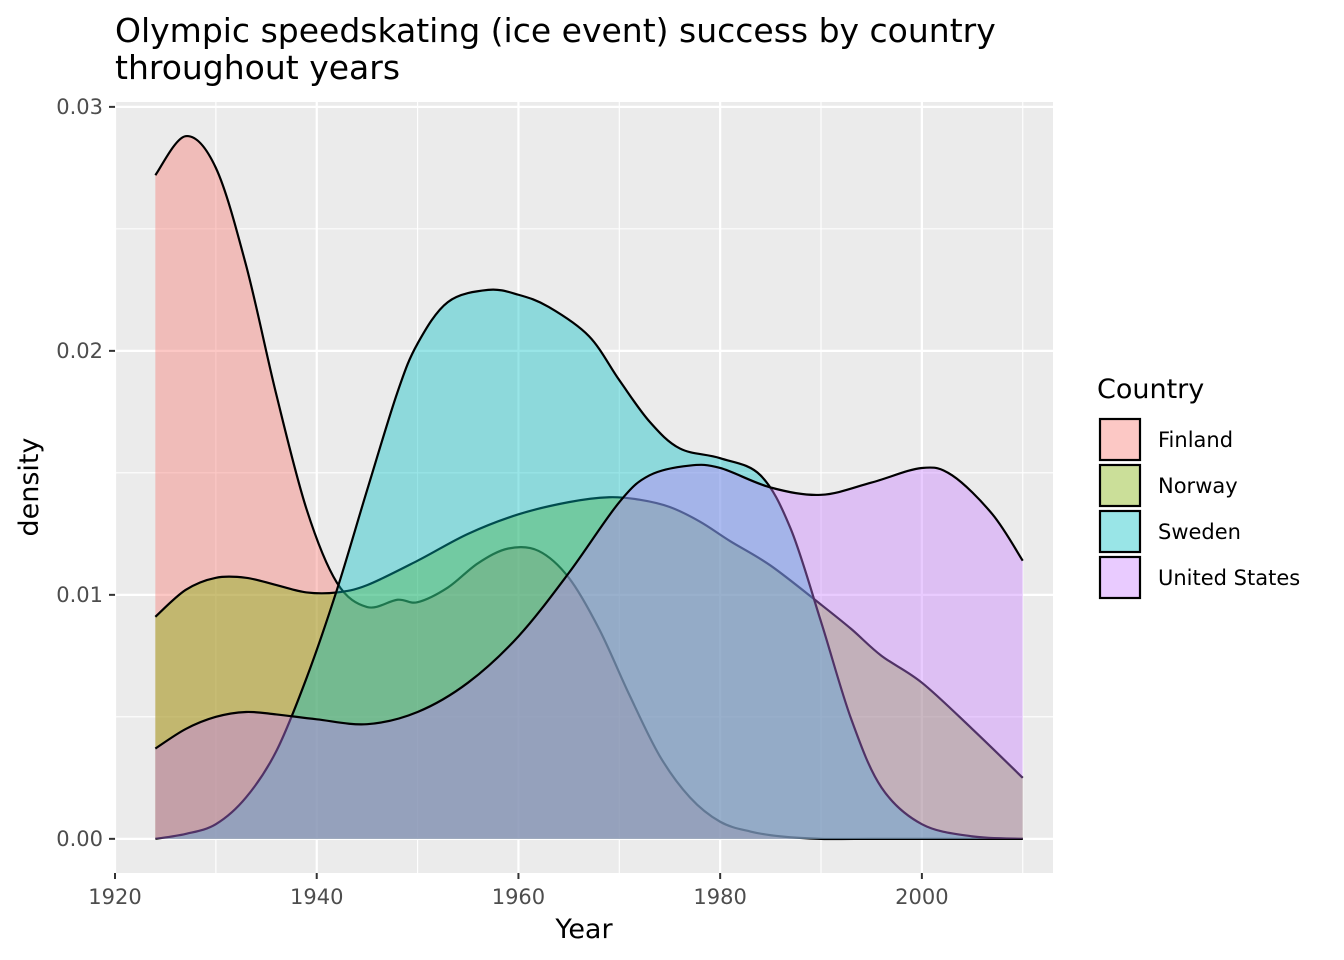  Describe the element at coordinates (79, 595) in the screenshot. I see `y-tick-label: 0.01` at that location.